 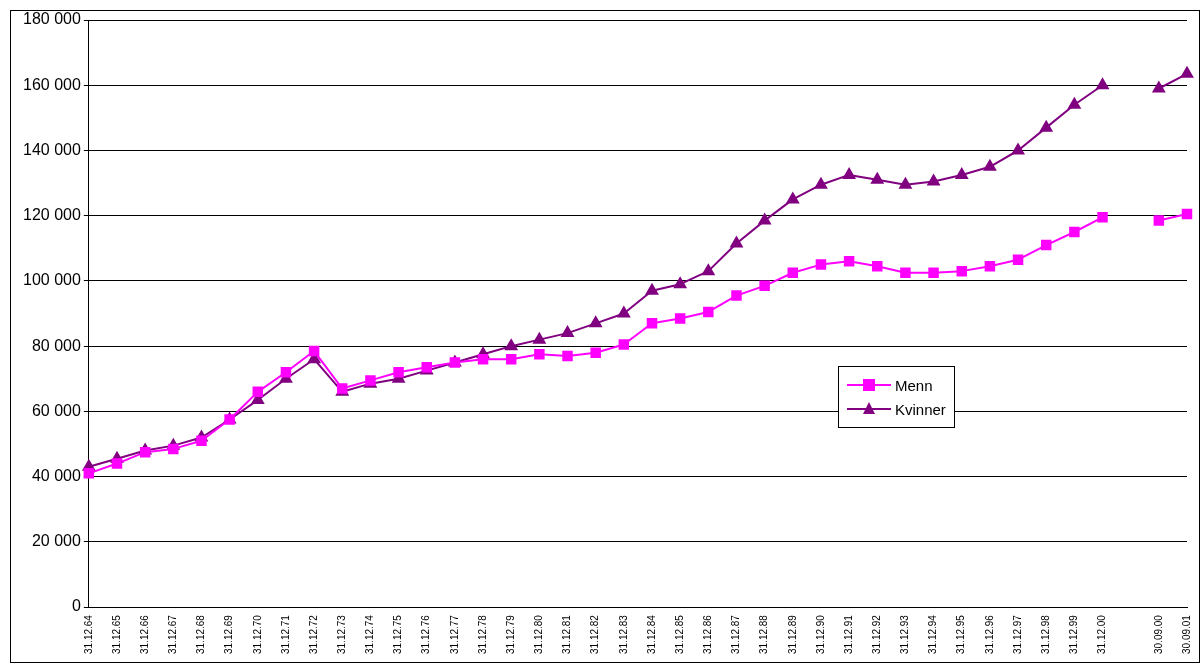 I want to click on x-tick-label: 31.12.71, so click(x=285, y=634).